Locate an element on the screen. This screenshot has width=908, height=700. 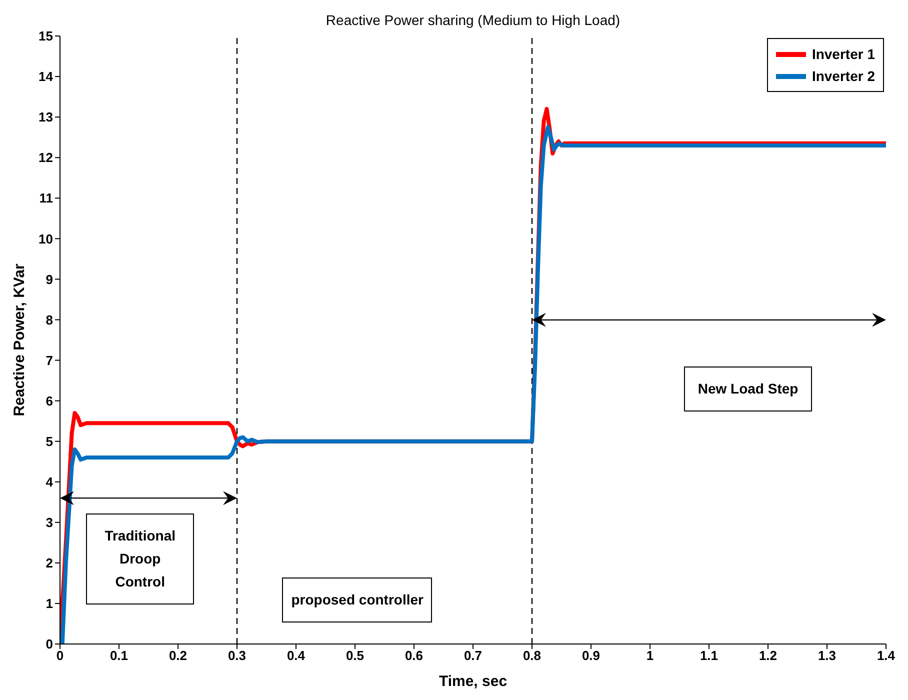
y-tick-label: 9 is located at coordinates (49, 279).